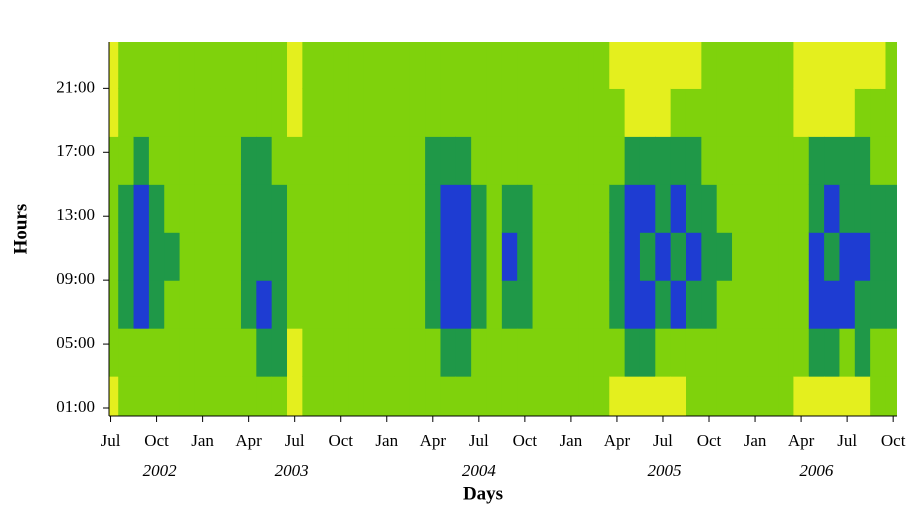  Describe the element at coordinates (571, 440) in the screenshot. I see `x-tick-label: Jan` at that location.